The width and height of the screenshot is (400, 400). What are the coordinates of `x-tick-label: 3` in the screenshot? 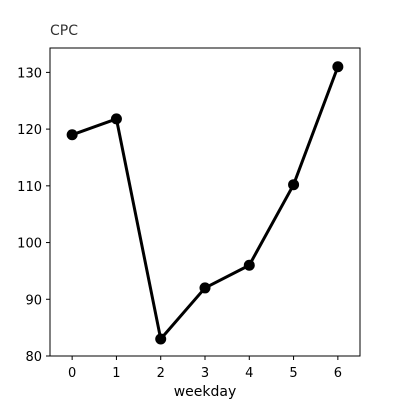 It's located at (205, 373).